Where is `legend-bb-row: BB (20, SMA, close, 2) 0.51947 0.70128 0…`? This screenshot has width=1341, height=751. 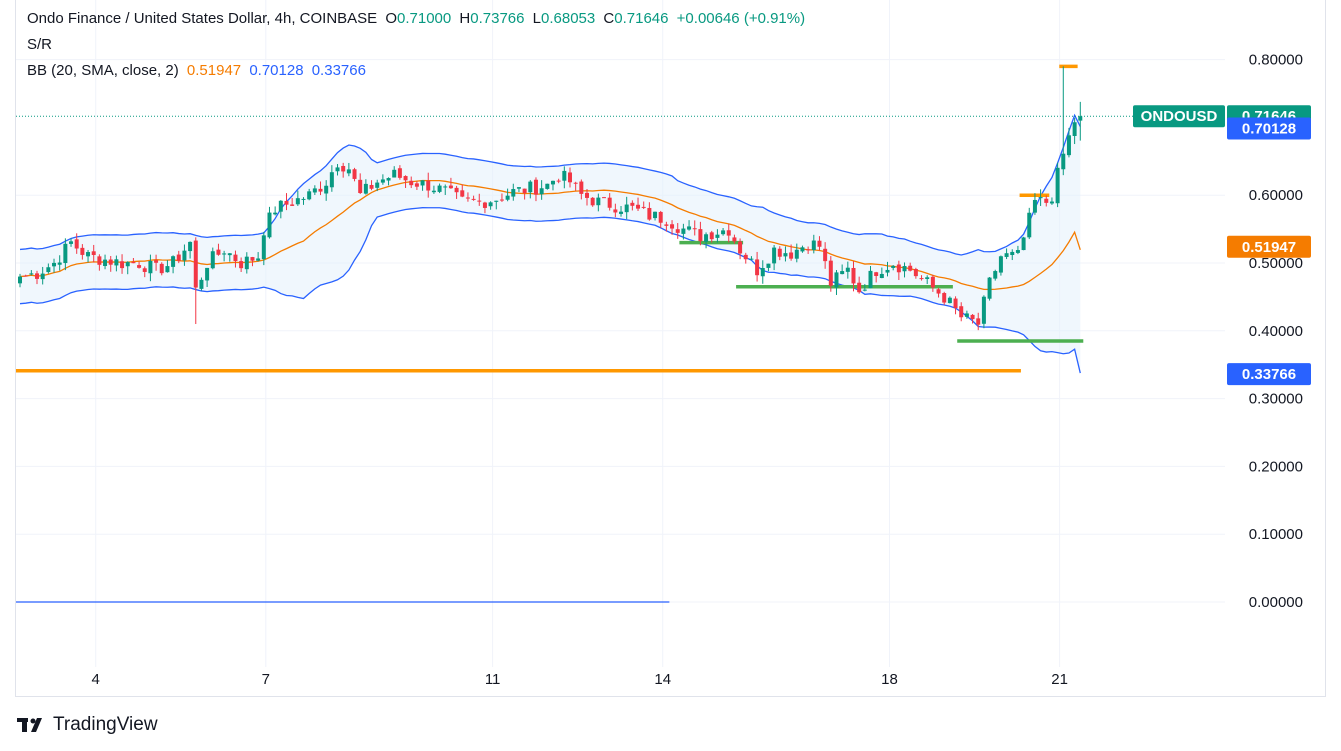 legend-bb-row: BB (20, SMA, close, 2) 0.51947 0.70128 0… is located at coordinates (196, 70).